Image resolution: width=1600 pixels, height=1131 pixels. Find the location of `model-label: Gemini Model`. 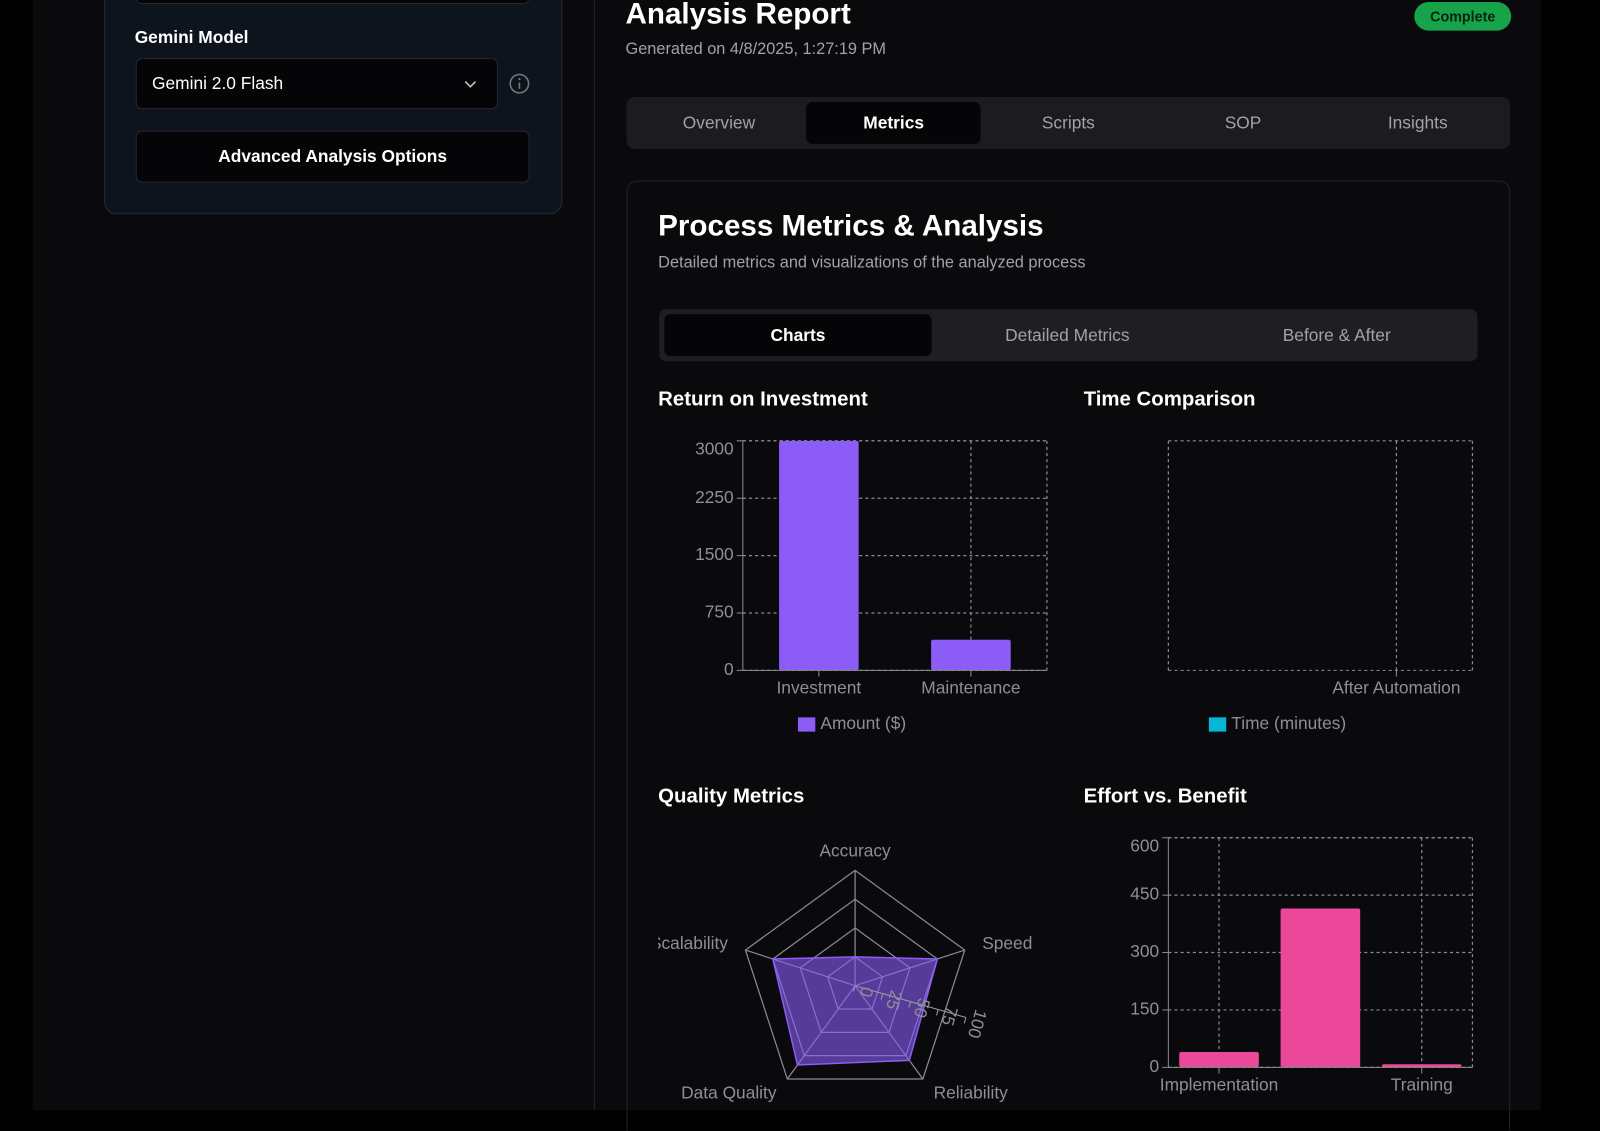

model-label: Gemini Model is located at coordinates (191, 37).